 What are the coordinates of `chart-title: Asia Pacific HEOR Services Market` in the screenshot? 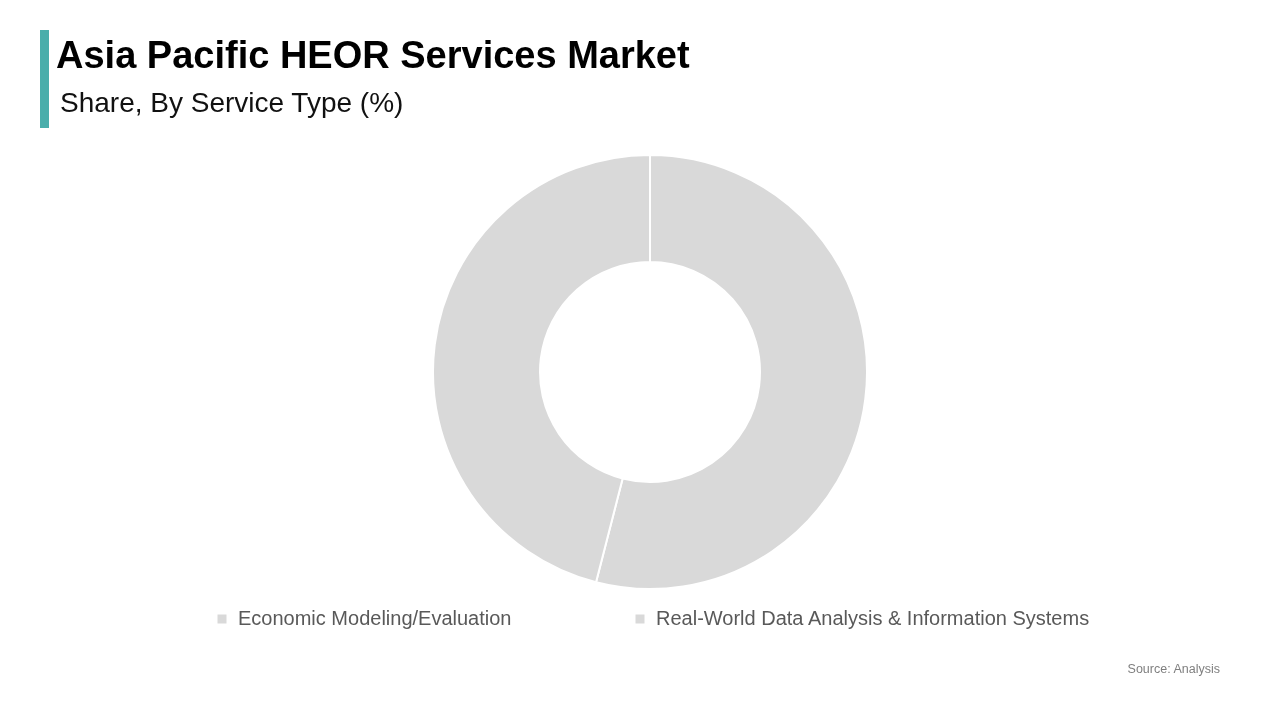 It's located at (373, 55).